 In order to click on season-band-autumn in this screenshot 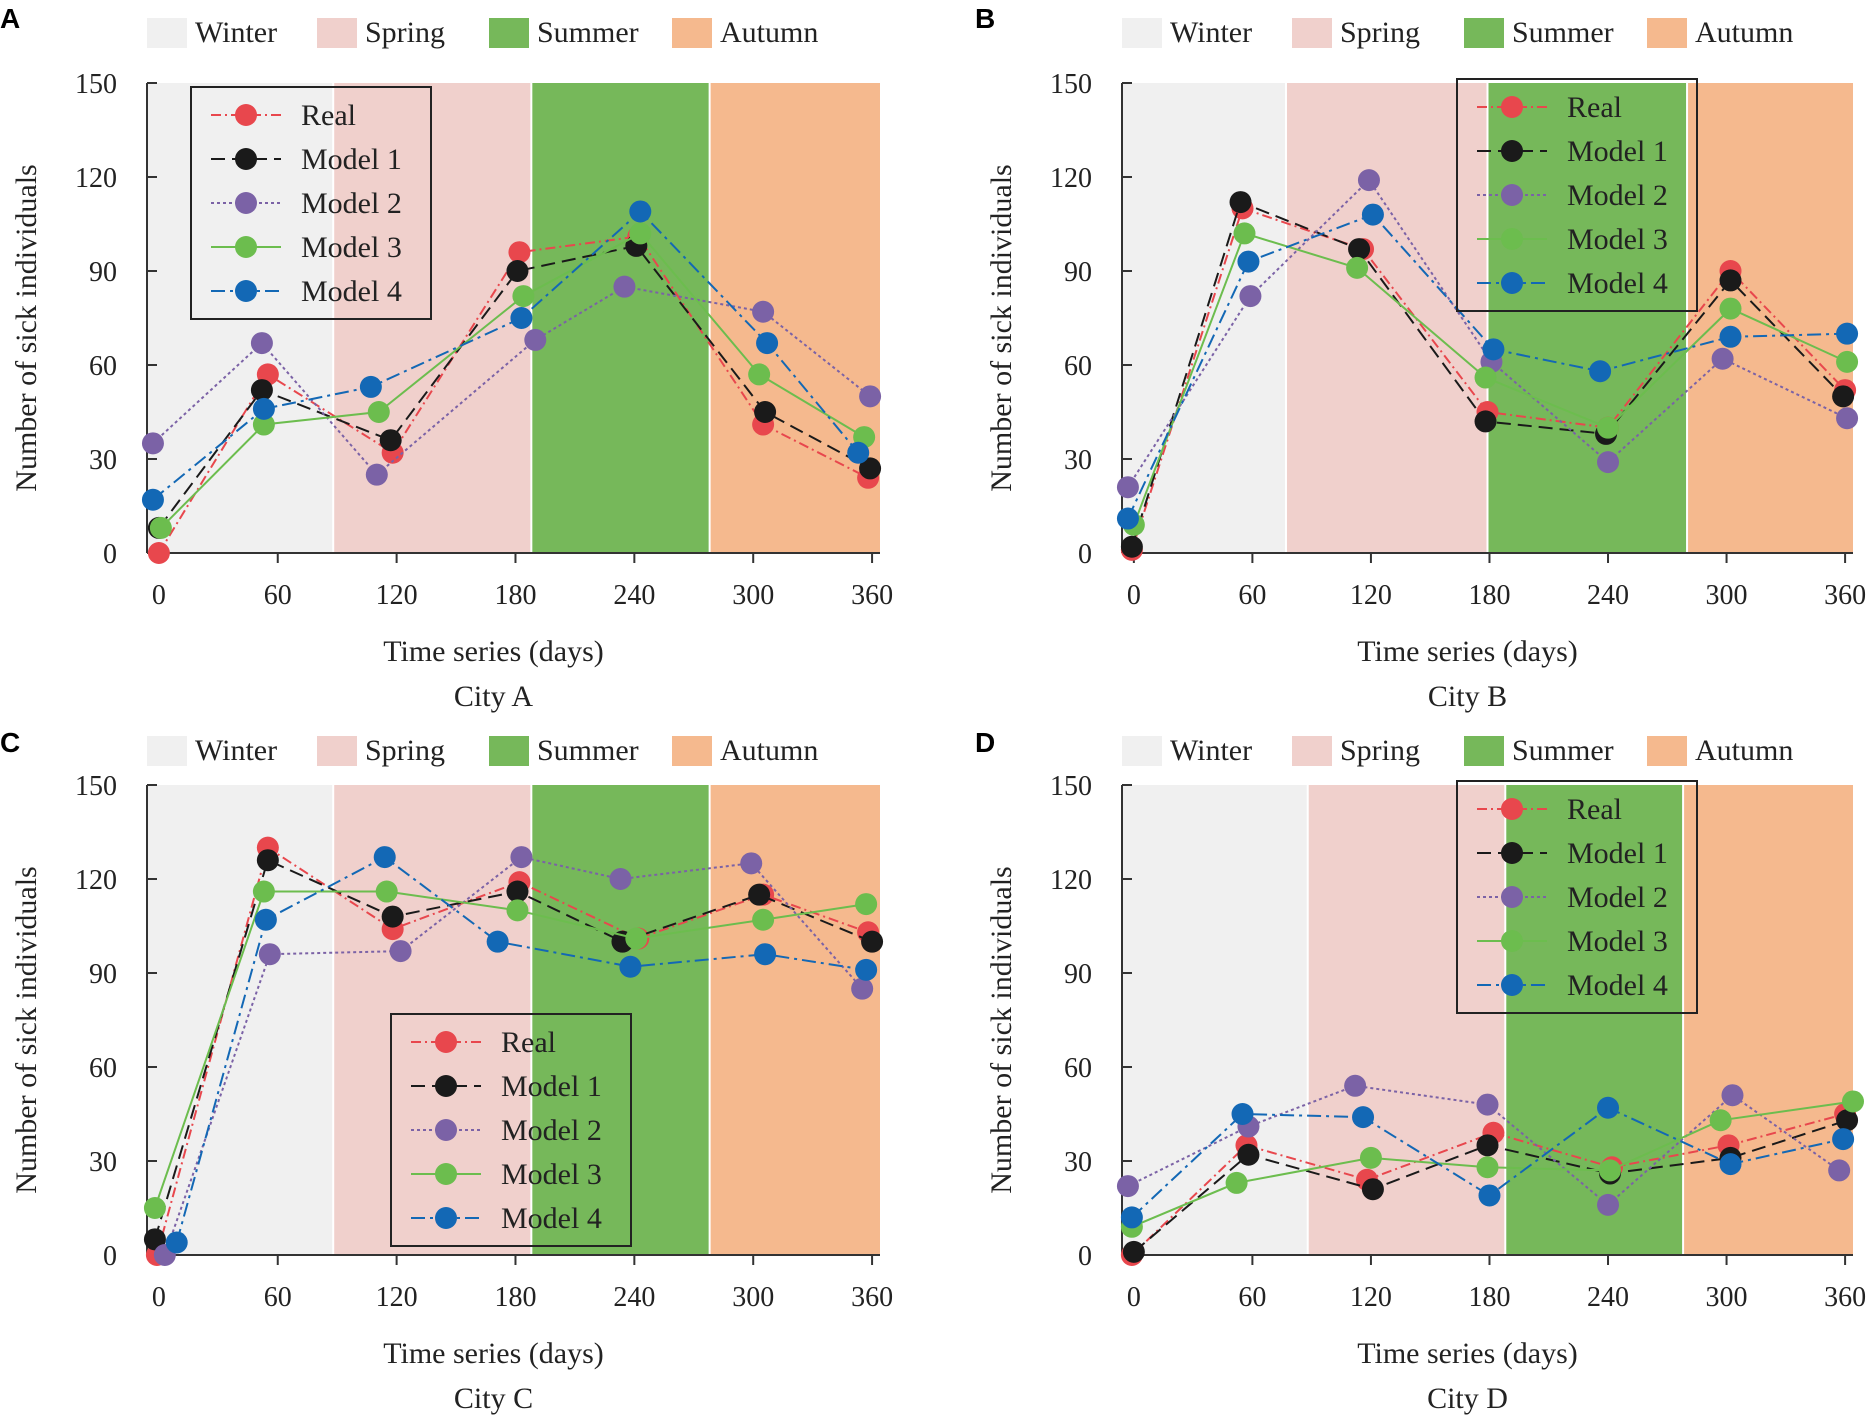, I will do `click(794, 318)`.